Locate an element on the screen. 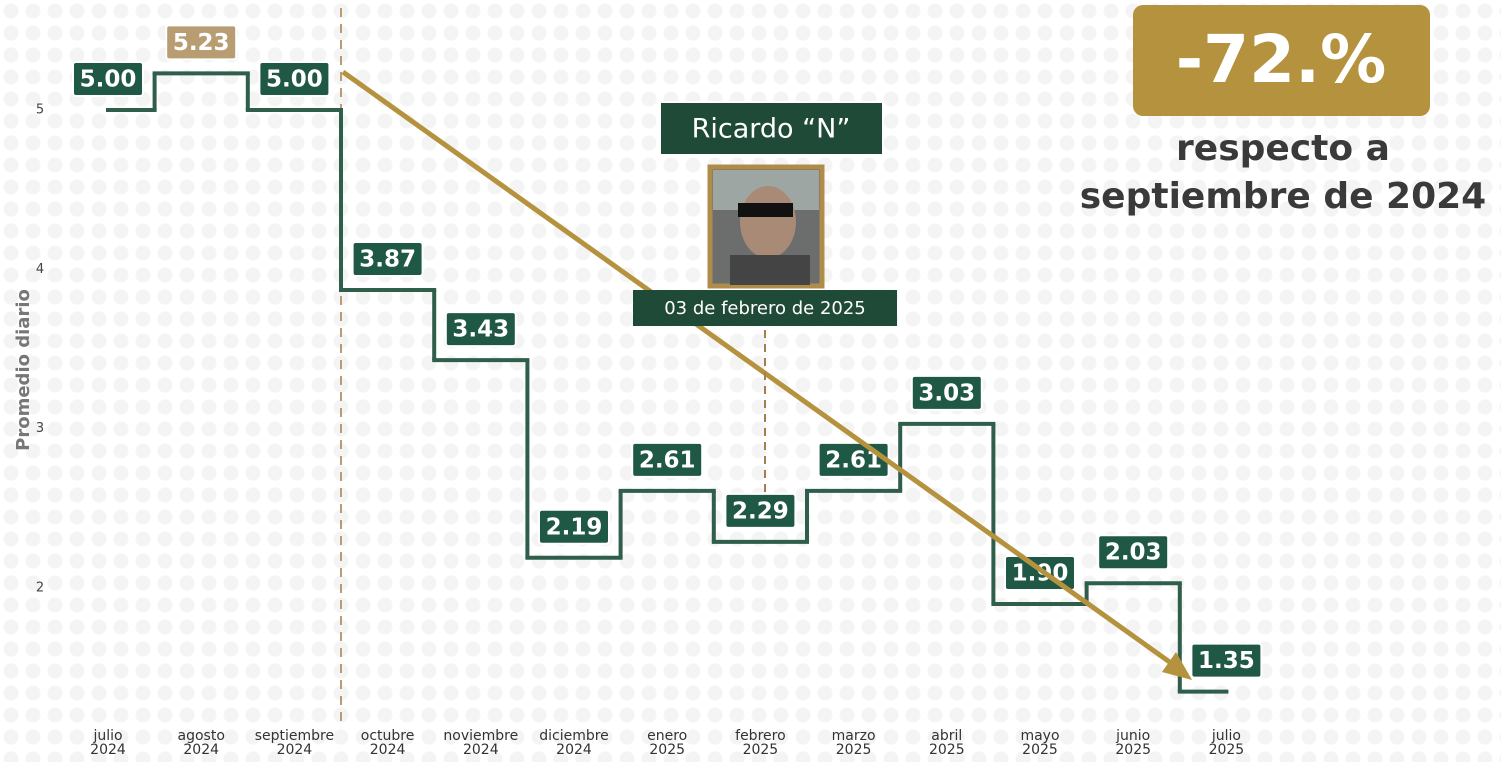 This screenshot has height=762, width=1501. x-tick-label: marzo 2025 is located at coordinates (854, 743).